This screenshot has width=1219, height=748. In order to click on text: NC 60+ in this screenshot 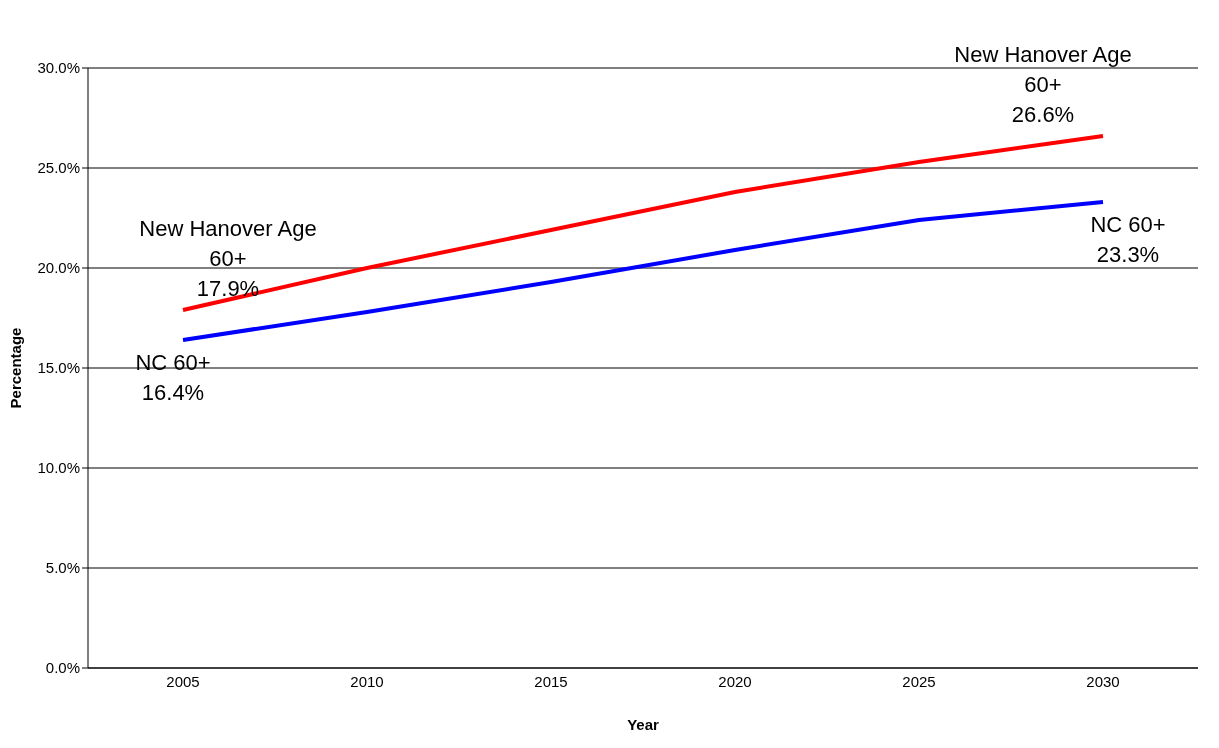, I will do `click(173, 362)`.